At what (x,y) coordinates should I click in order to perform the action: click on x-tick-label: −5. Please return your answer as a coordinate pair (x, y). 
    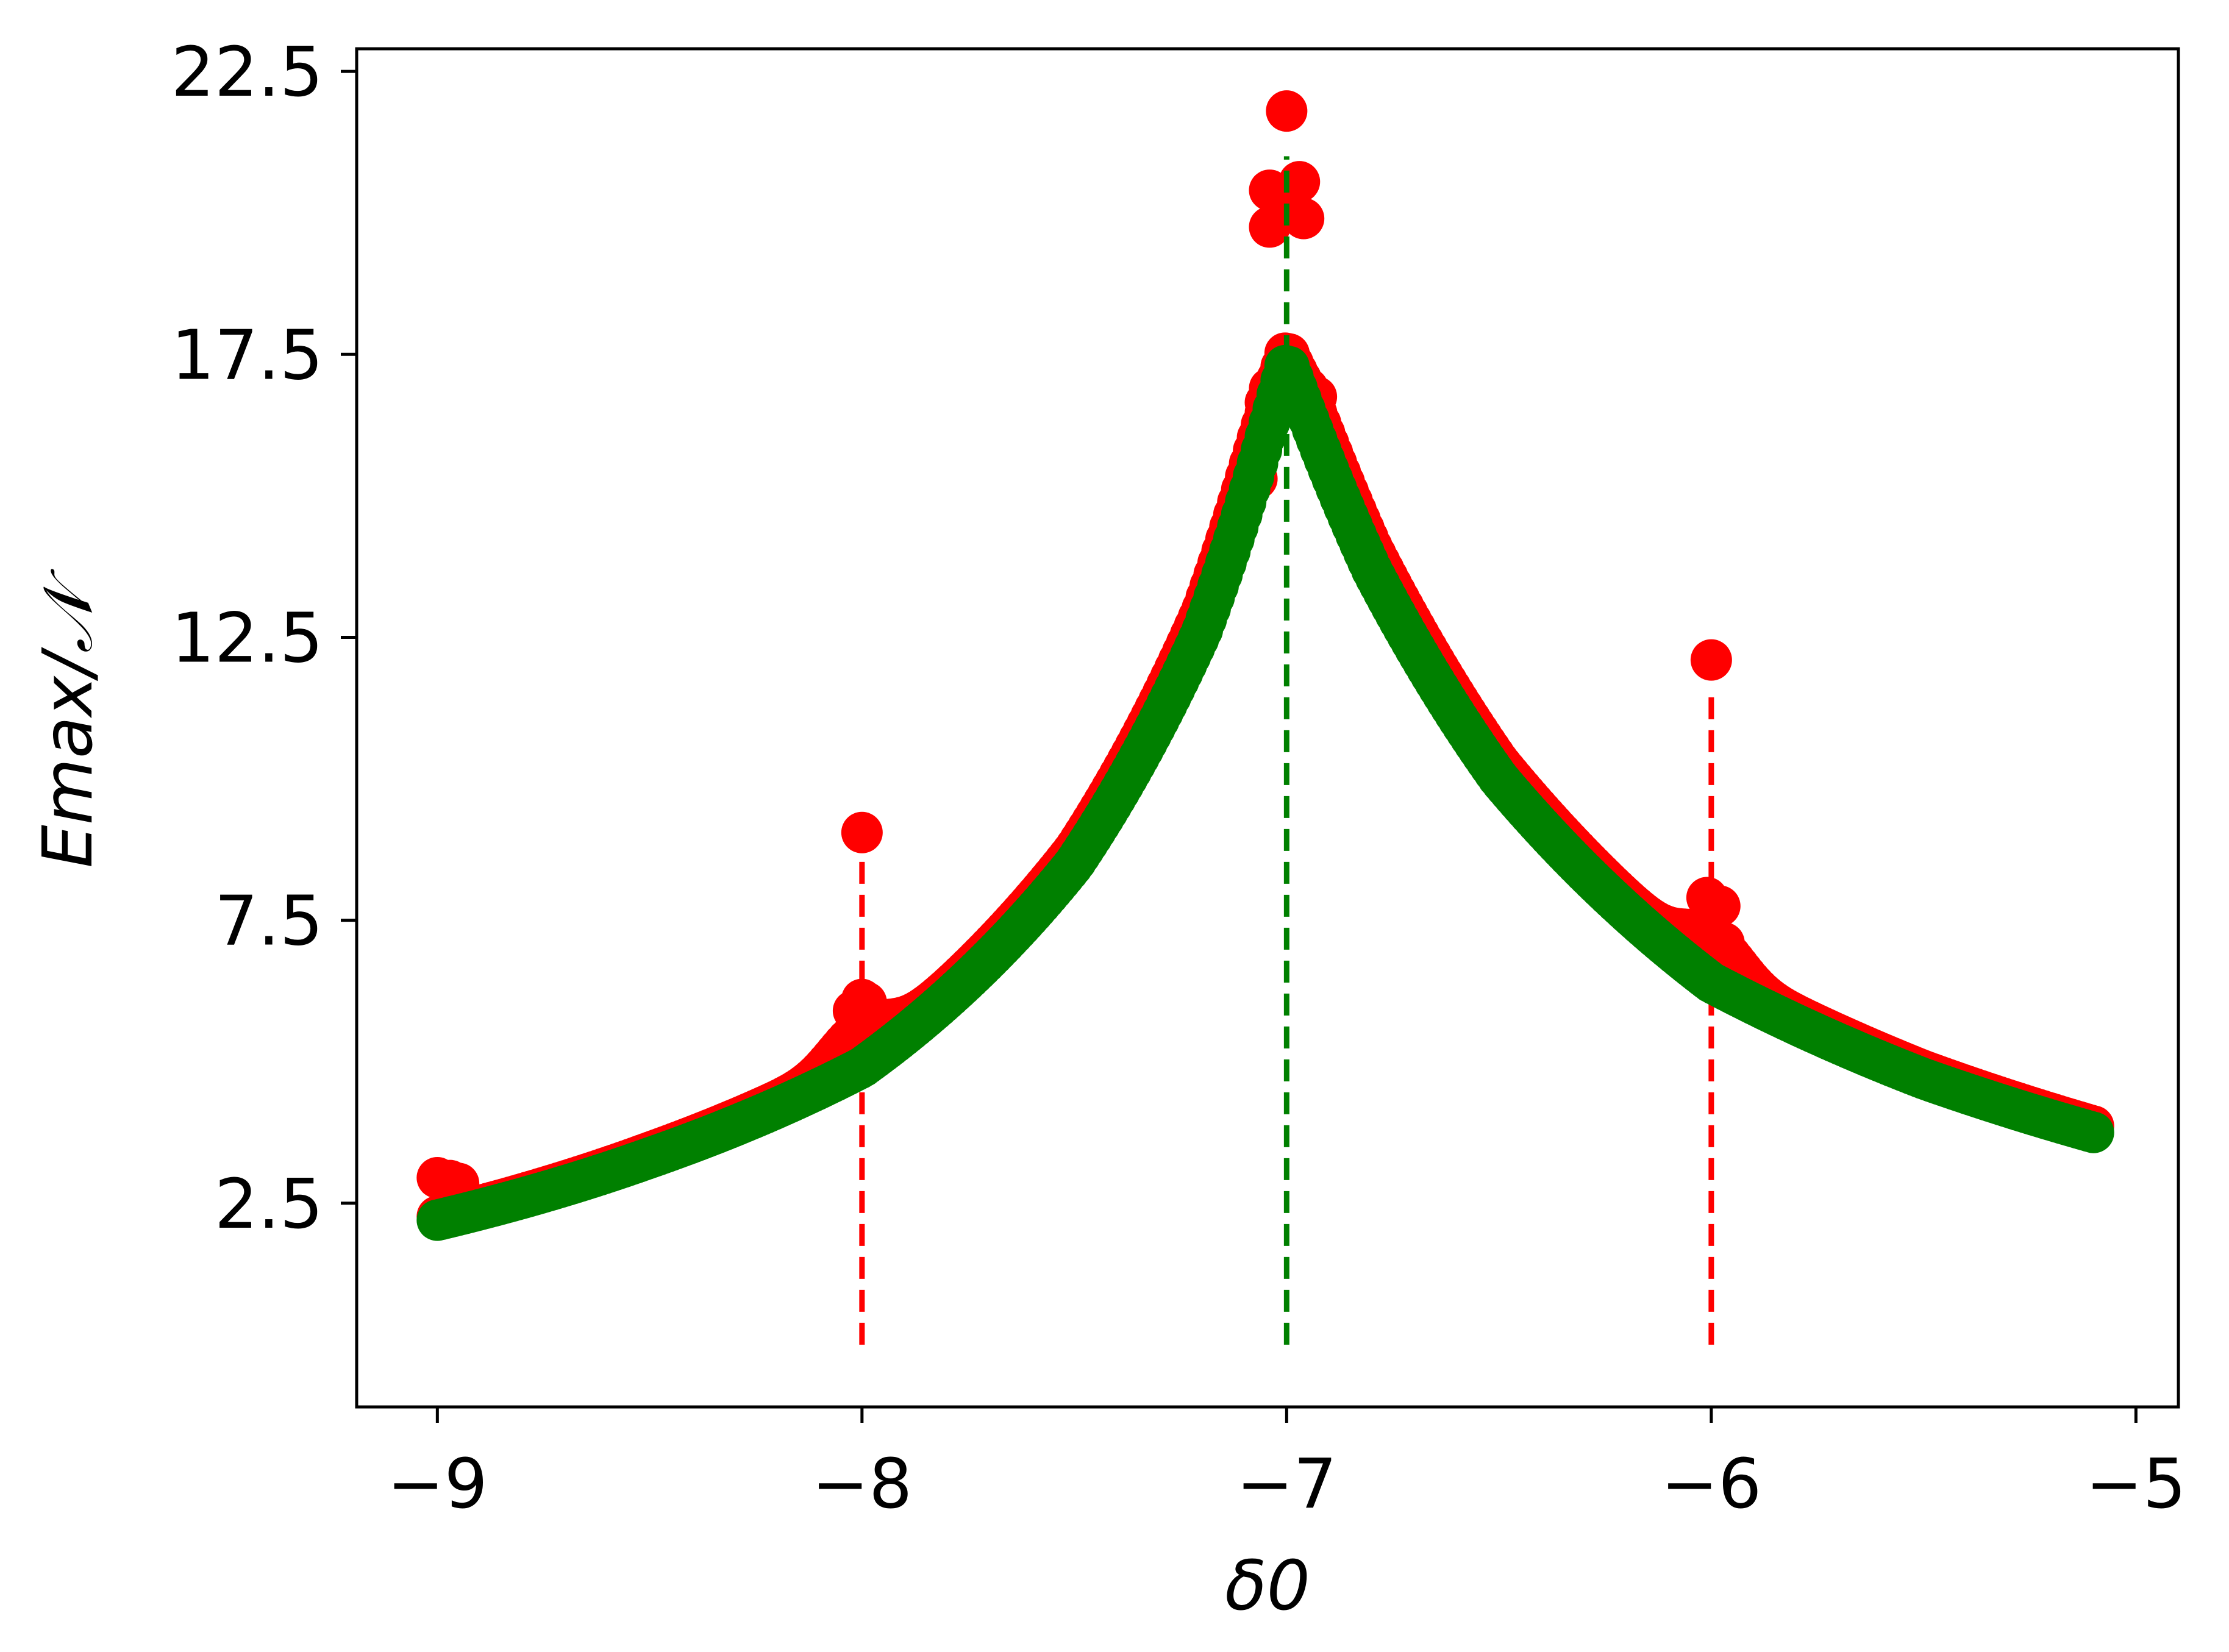
    Looking at the image, I should click on (2136, 1484).